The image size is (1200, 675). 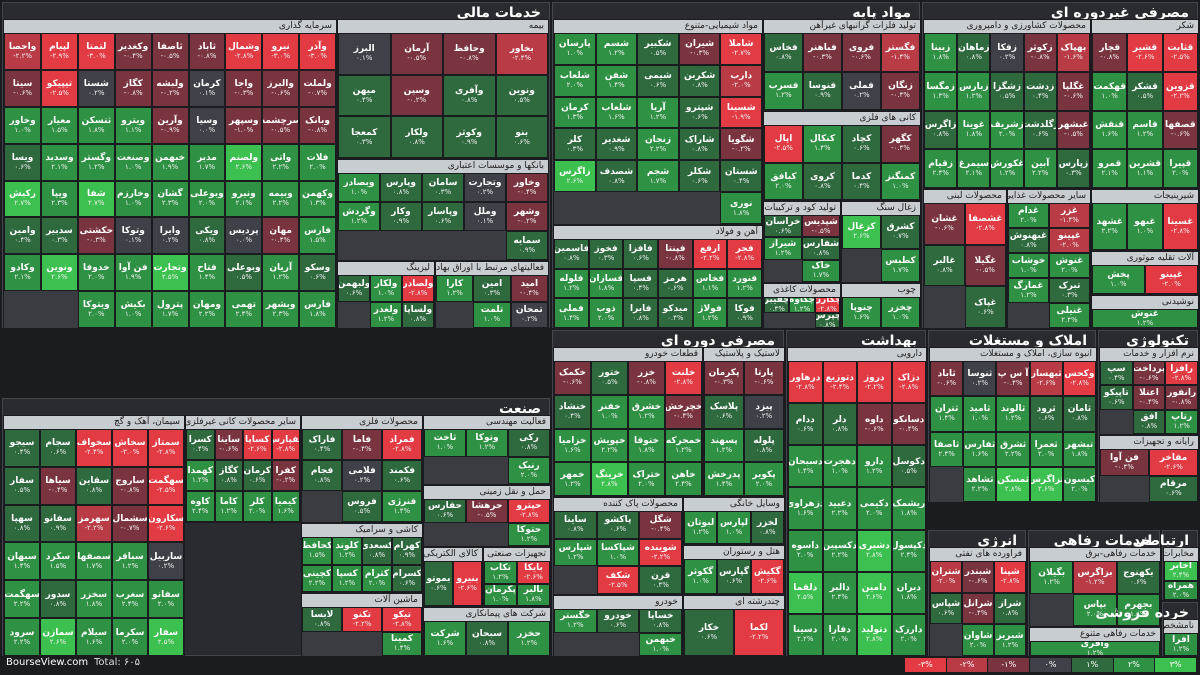 What do you see at coordinates (980, 449) in the screenshot?
I see `stock-tile: ثفارس ۱.۶%` at bounding box center [980, 449].